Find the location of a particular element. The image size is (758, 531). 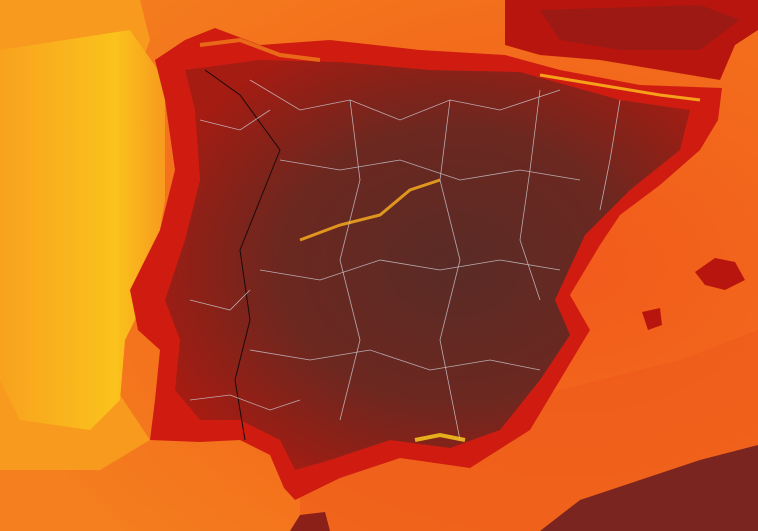

ibiza is located at coordinates (652, 319).